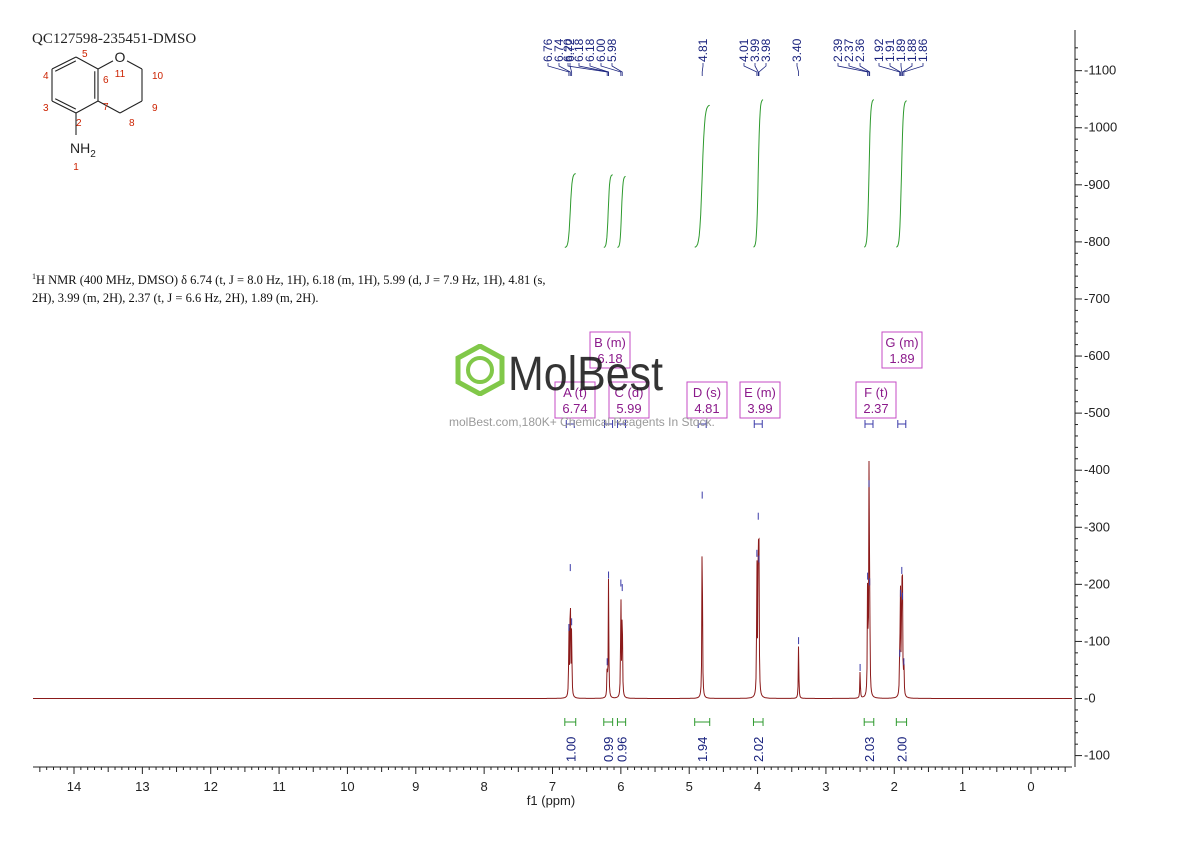  I want to click on peak-label: 3.40, so click(797, 50).